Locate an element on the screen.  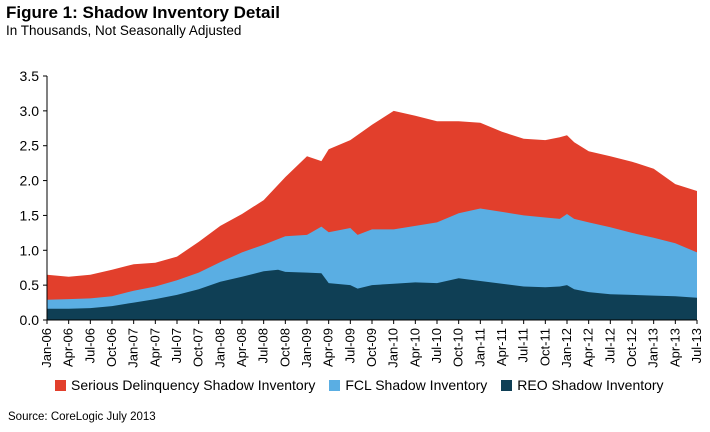
x-tick-label: Apr-10 is located at coordinates (414, 347).